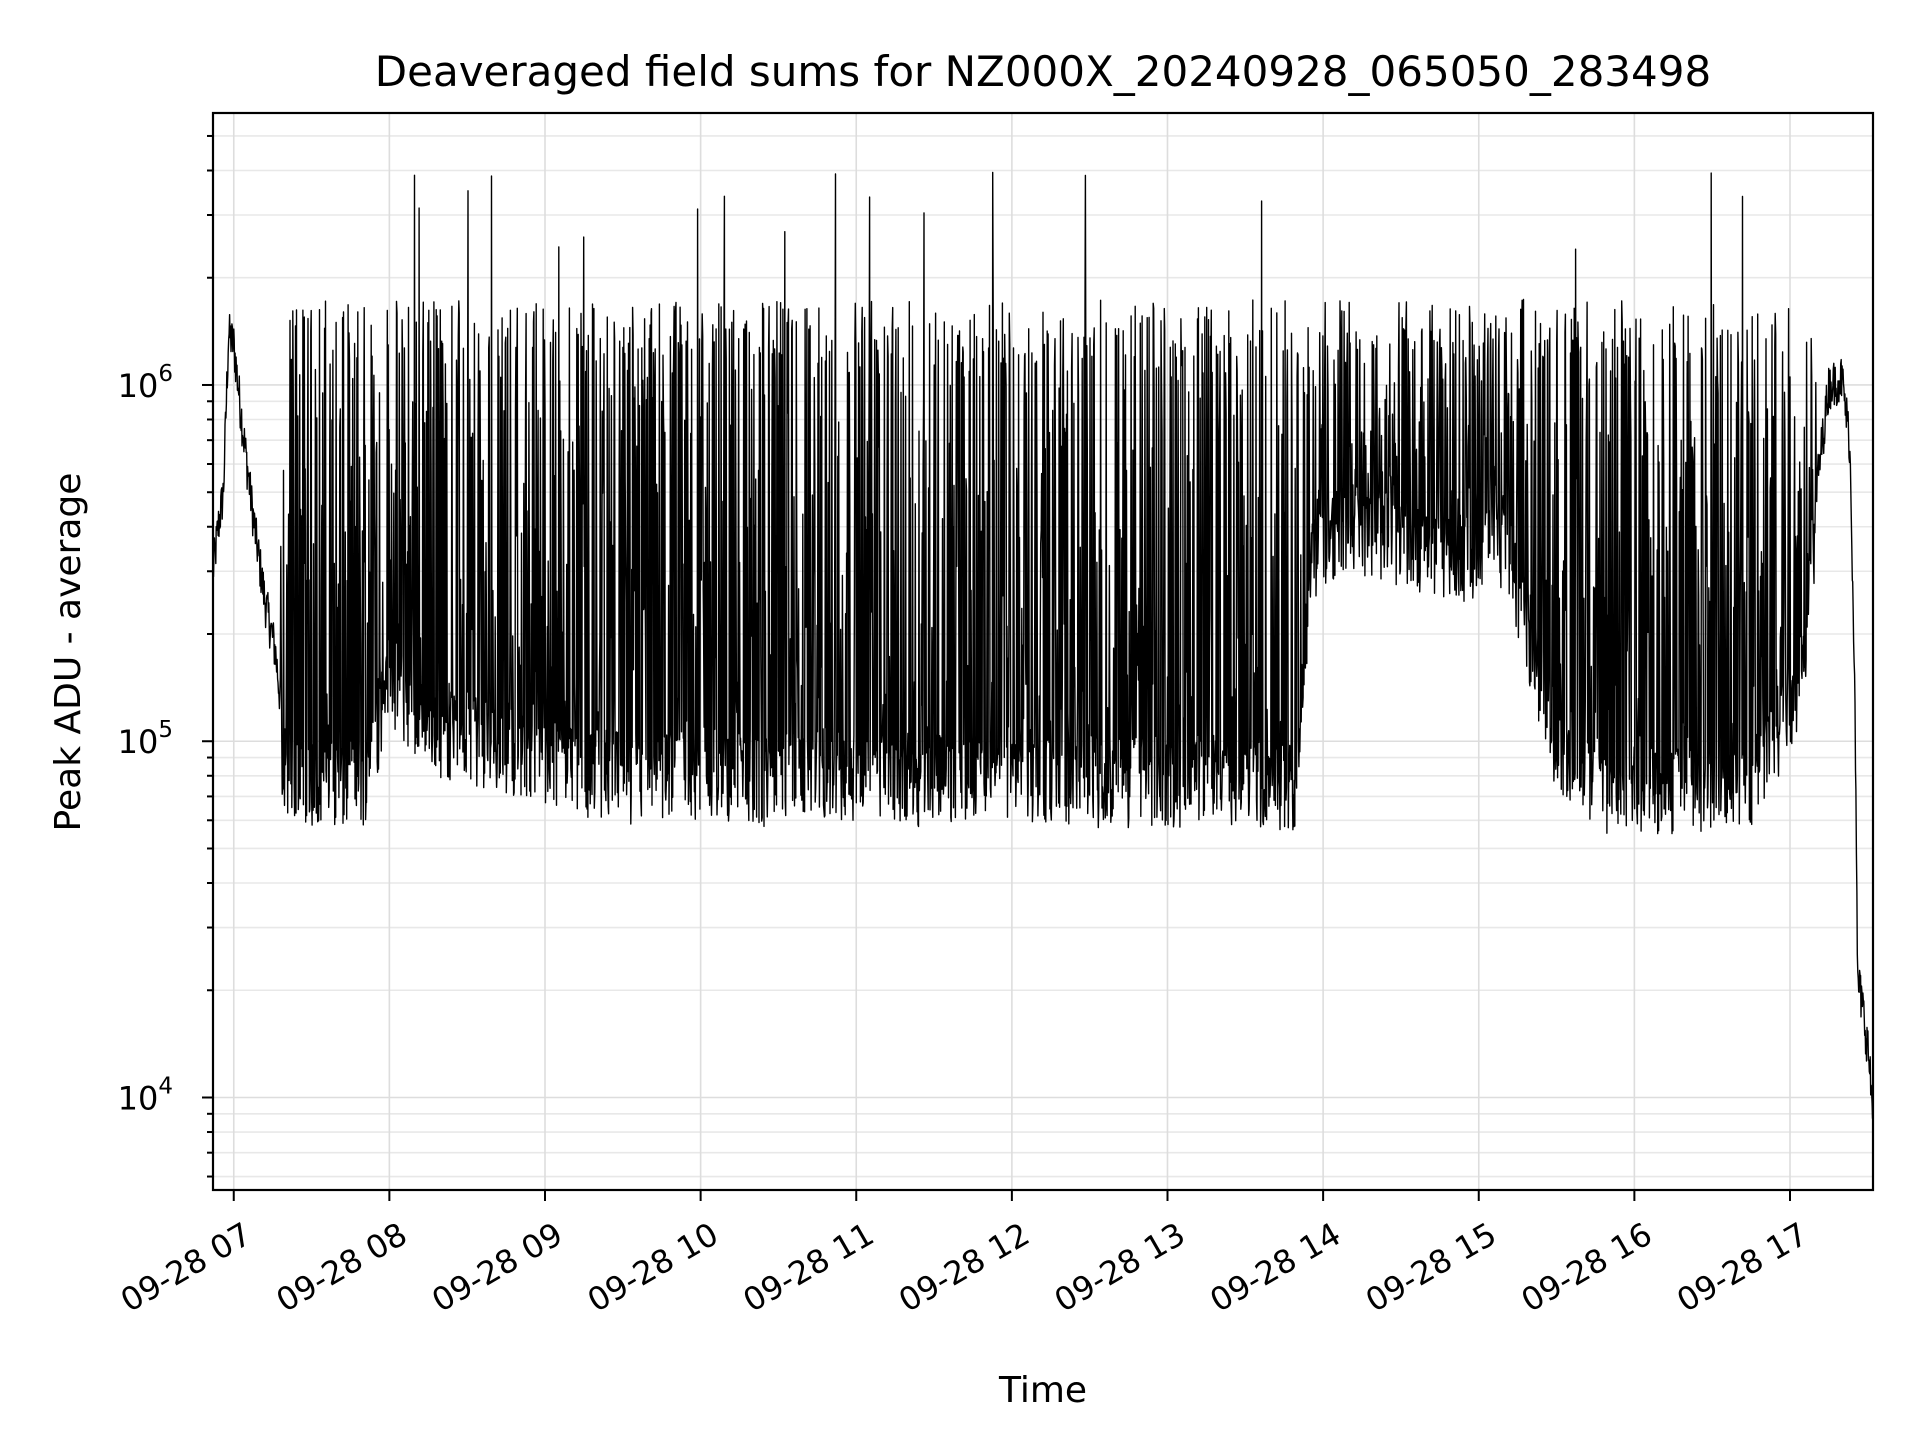 This screenshot has height=1440, width=1920. What do you see at coordinates (68, 652) in the screenshot?
I see `y-axis-label: Peak ADU - average` at bounding box center [68, 652].